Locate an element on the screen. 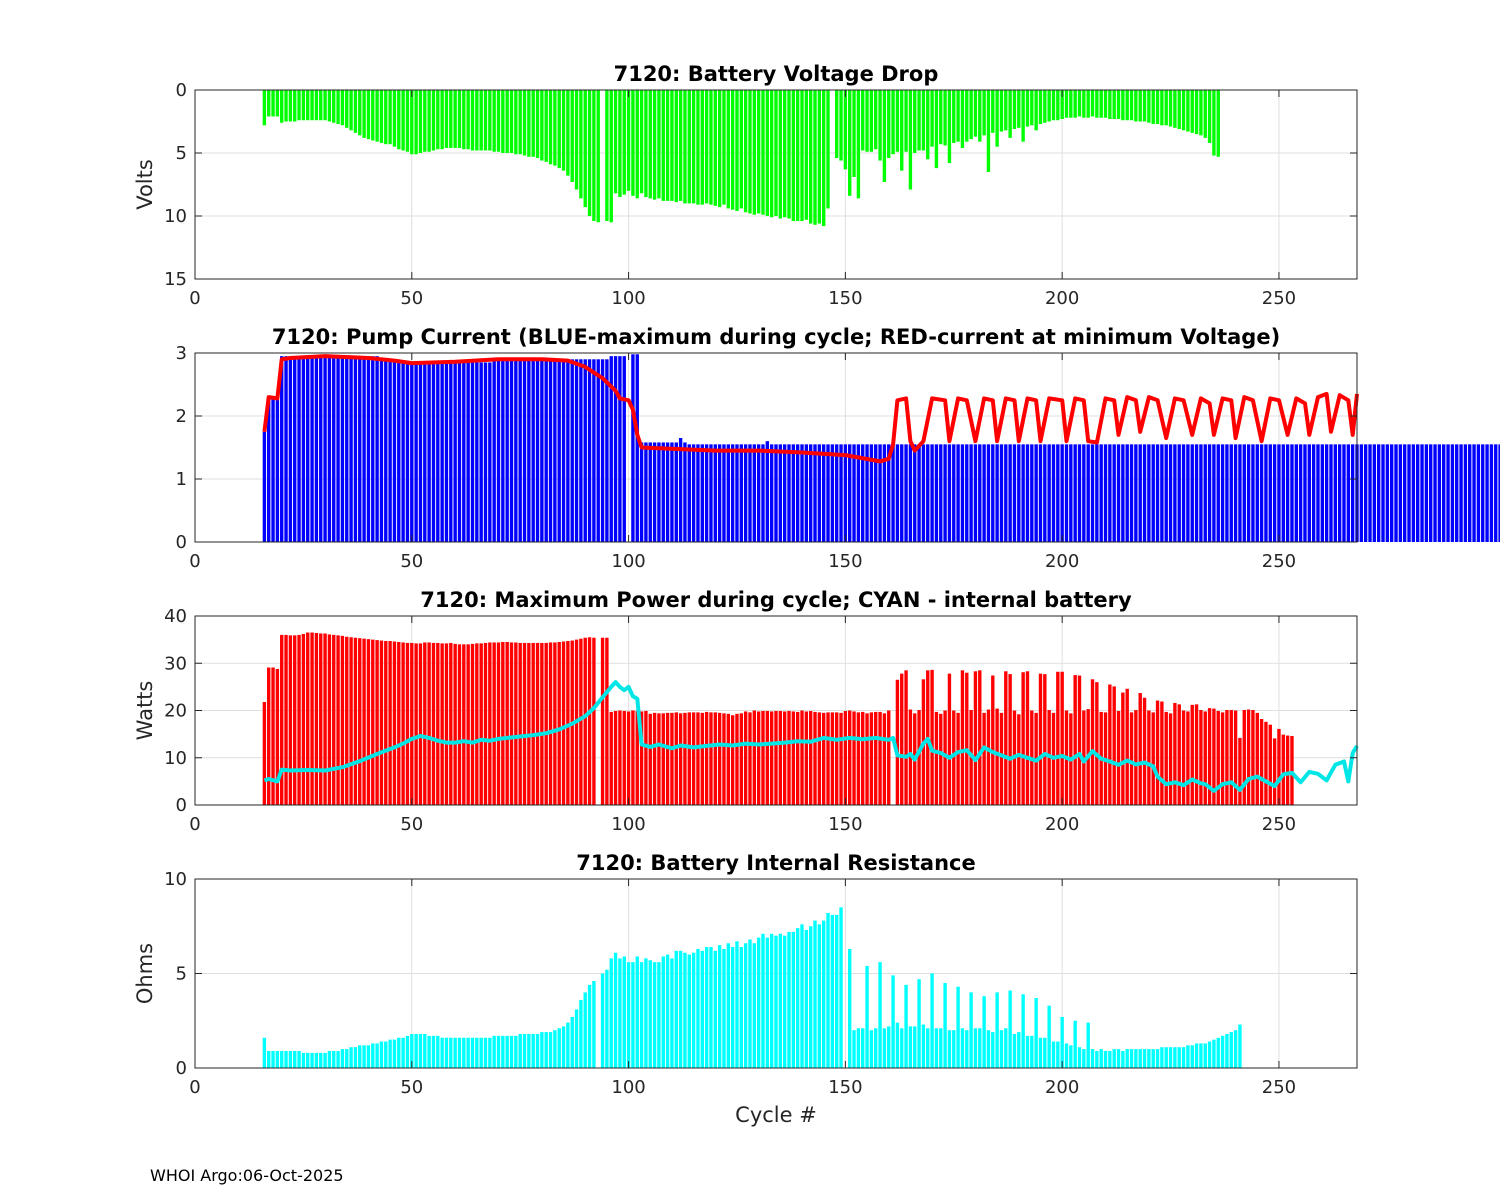 This screenshot has width=1500, height=1200. y-tick-label: 40 is located at coordinates (175, 616).